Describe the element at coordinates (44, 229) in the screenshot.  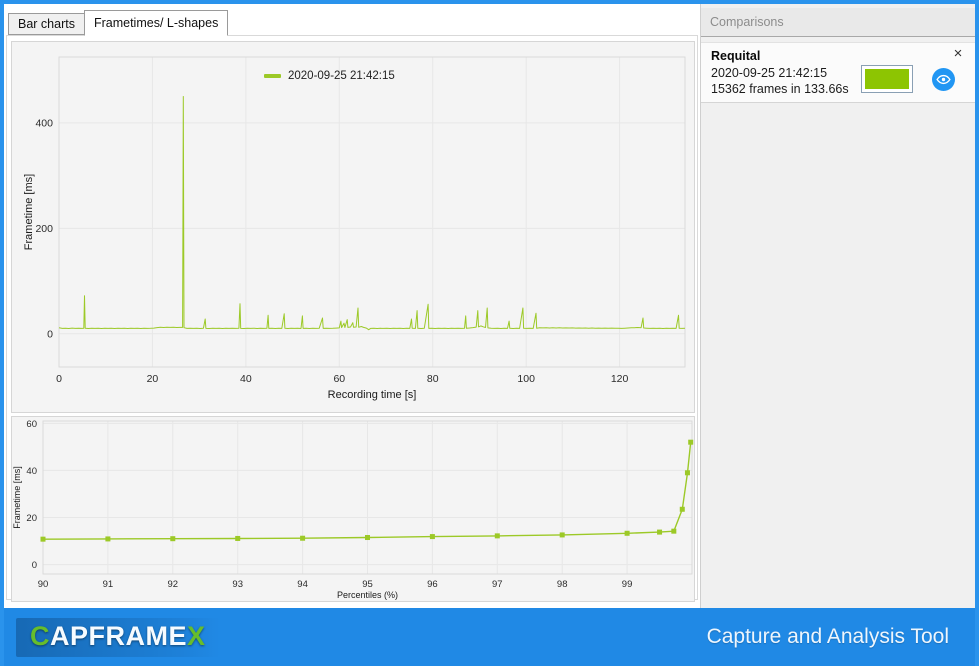
I see `svg-text: 200` at that location.